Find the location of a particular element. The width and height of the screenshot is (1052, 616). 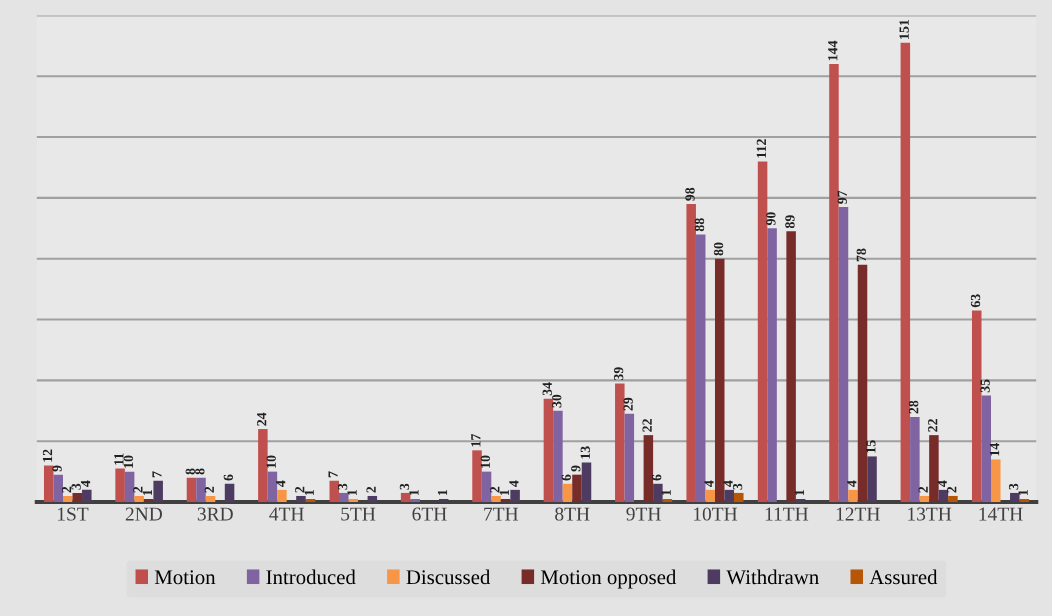

data-label: 13 is located at coordinates (585, 452).